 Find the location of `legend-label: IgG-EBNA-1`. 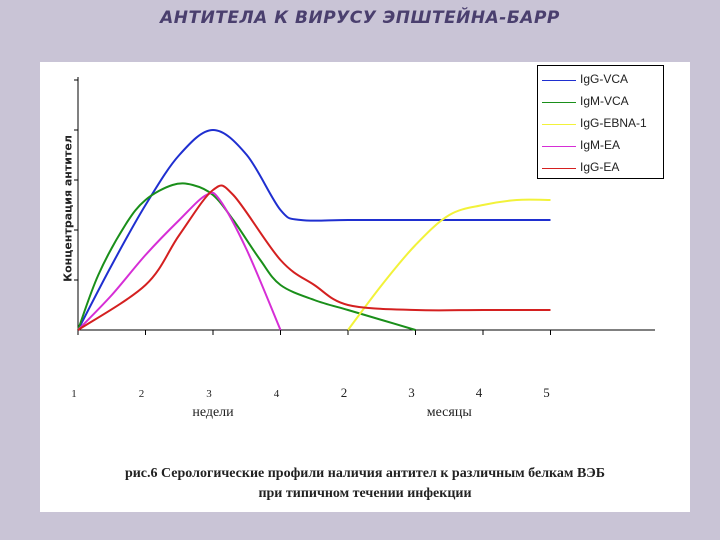

legend-label: IgG-EBNA-1 is located at coordinates (613, 123).